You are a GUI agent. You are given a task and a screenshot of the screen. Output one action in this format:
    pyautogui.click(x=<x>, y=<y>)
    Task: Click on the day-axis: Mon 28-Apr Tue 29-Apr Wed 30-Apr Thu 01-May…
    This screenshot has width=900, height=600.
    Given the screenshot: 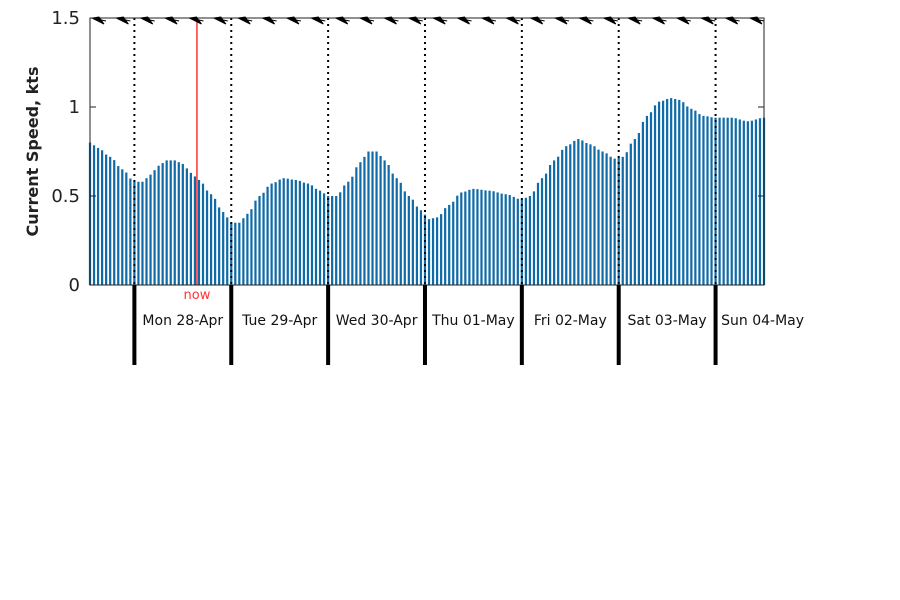 What is the action you would take?
    pyautogui.click(x=468, y=325)
    